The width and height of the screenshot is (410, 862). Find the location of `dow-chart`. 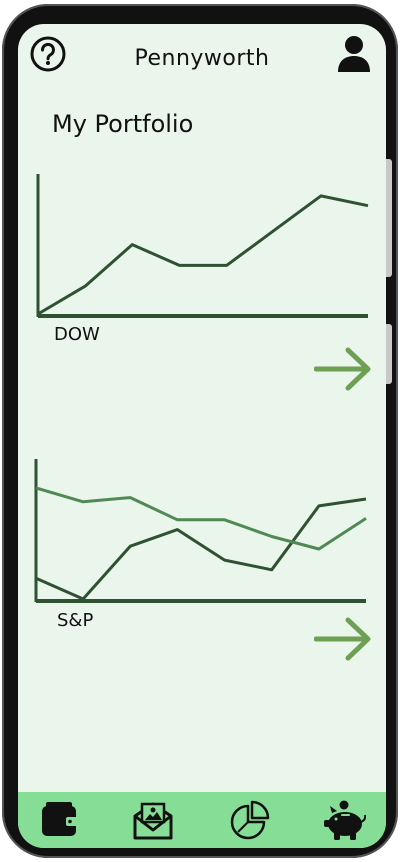

dow-chart is located at coordinates (202, 246).